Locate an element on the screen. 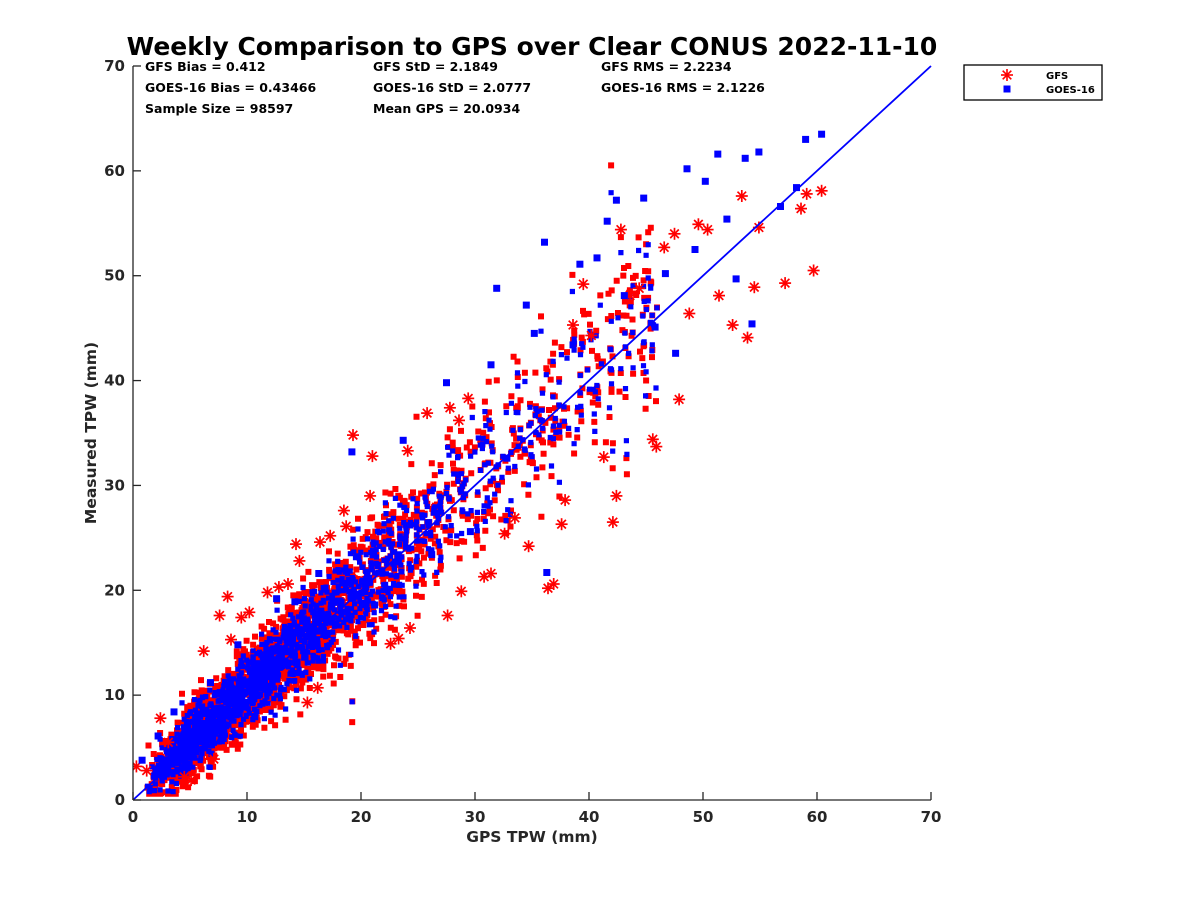  y-tick-label: 30 is located at coordinates (114, 485).